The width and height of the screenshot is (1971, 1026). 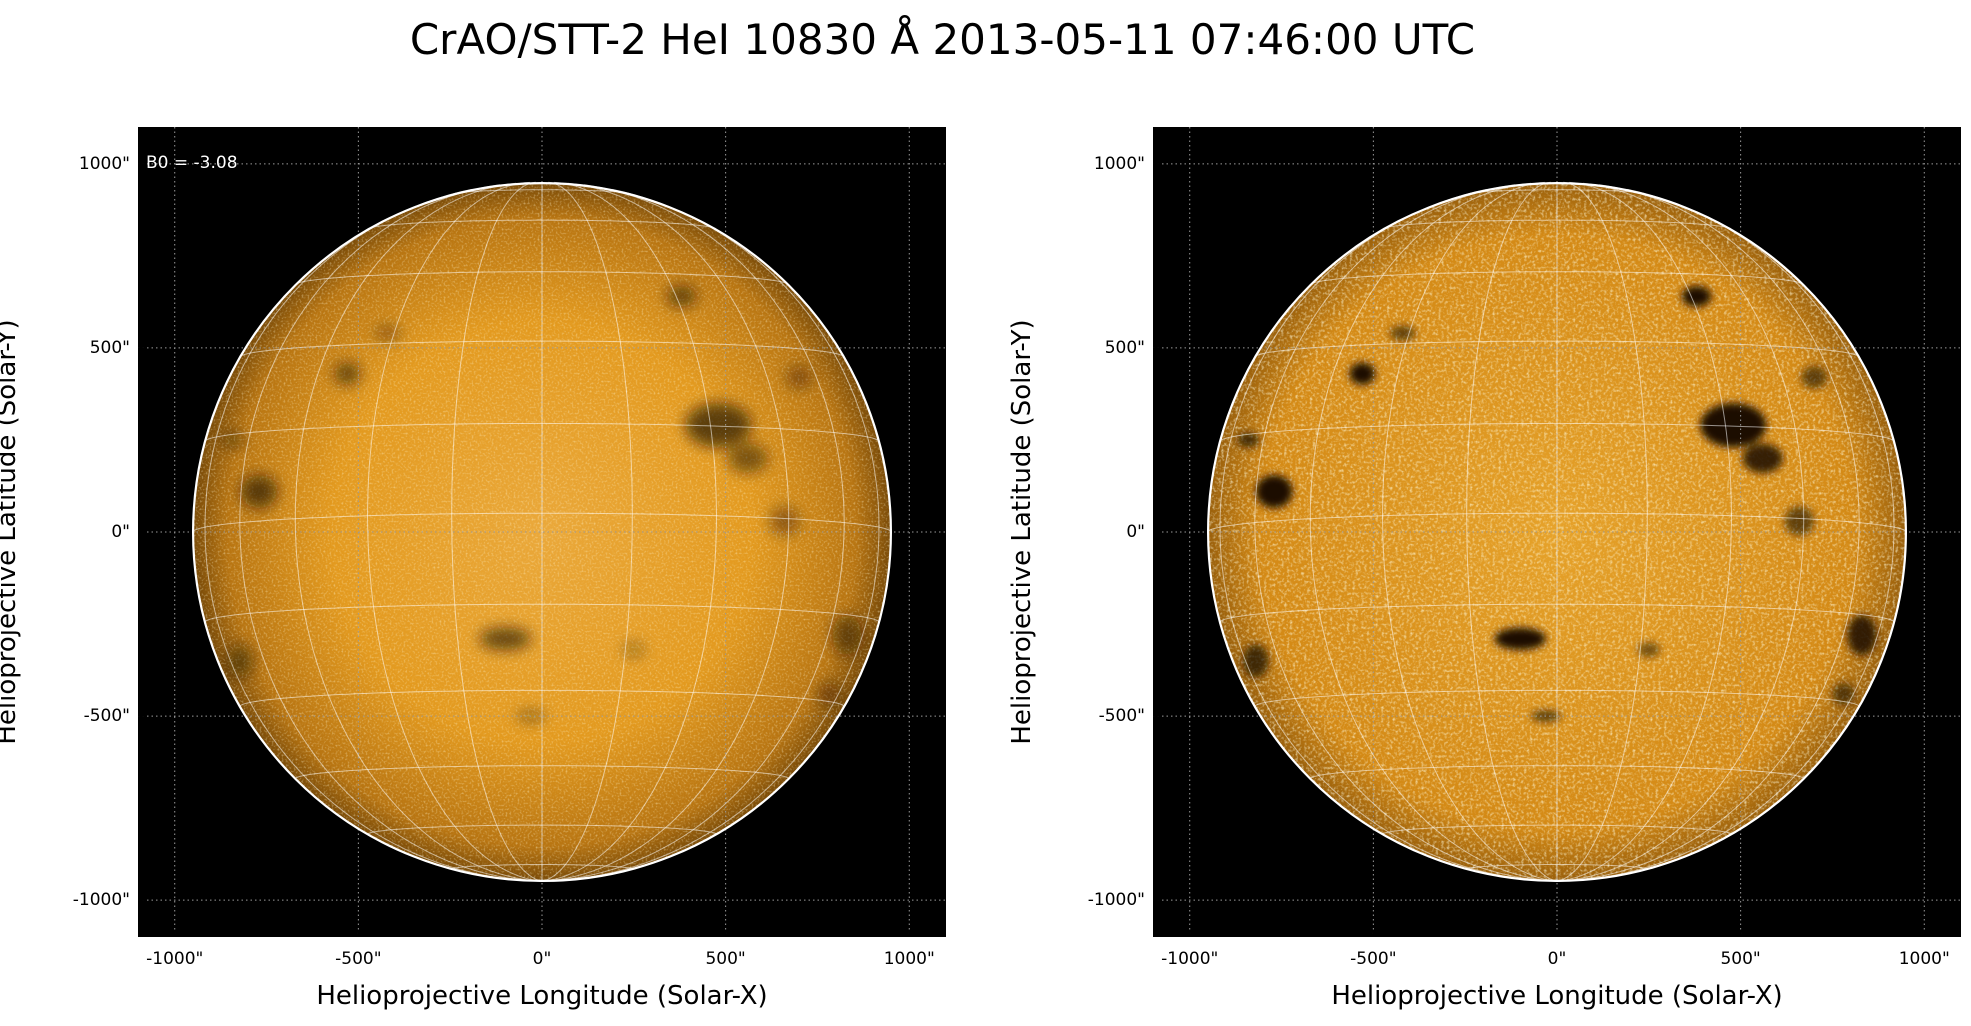 I want to click on b0-annotation: B0 = -3.08, so click(x=192, y=163).